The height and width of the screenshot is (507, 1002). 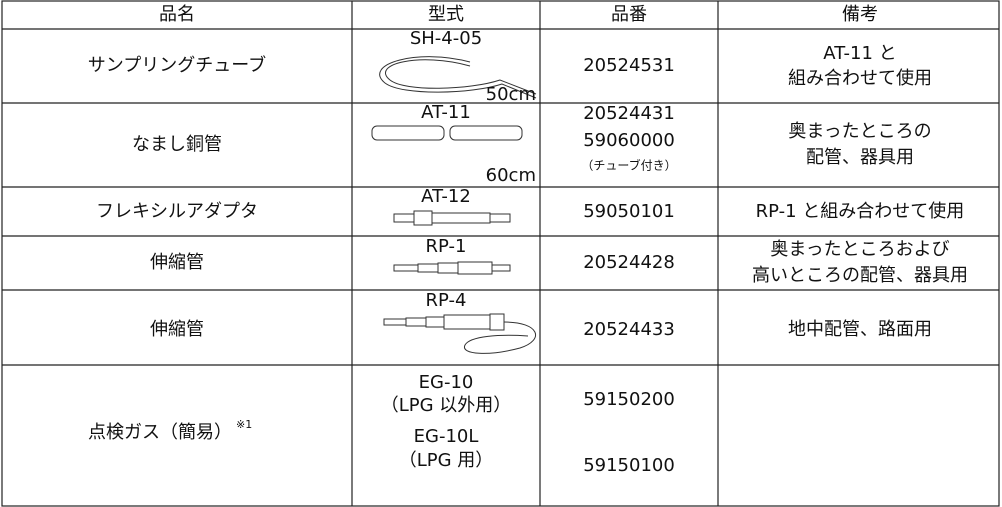 I want to click on remark: AT-11 と, so click(x=859, y=53).